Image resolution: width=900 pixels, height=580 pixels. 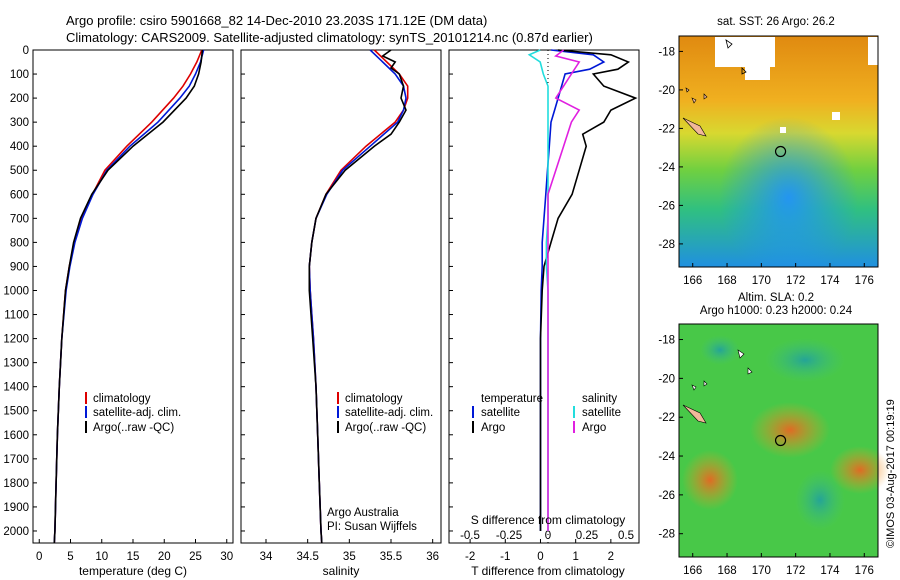 I want to click on series-s-argo, so click(x=564, y=290).